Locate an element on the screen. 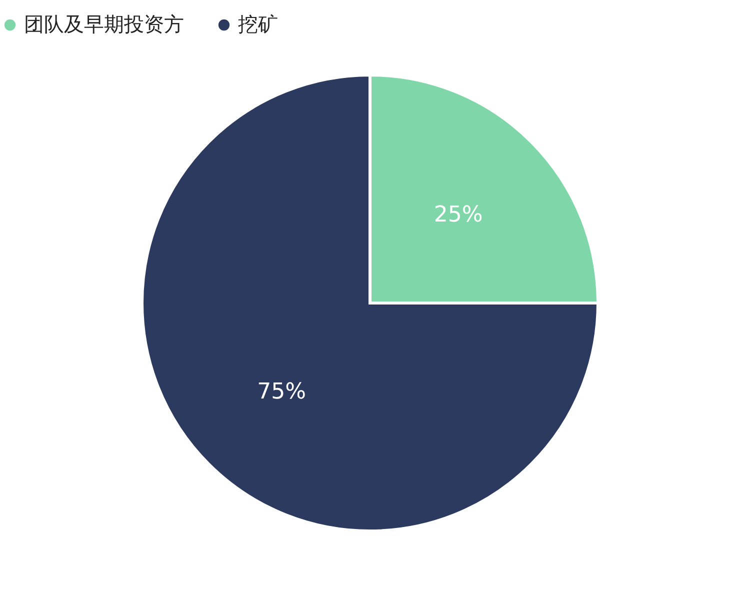  legend-label: 团队及早期投资方 is located at coordinates (104, 24).